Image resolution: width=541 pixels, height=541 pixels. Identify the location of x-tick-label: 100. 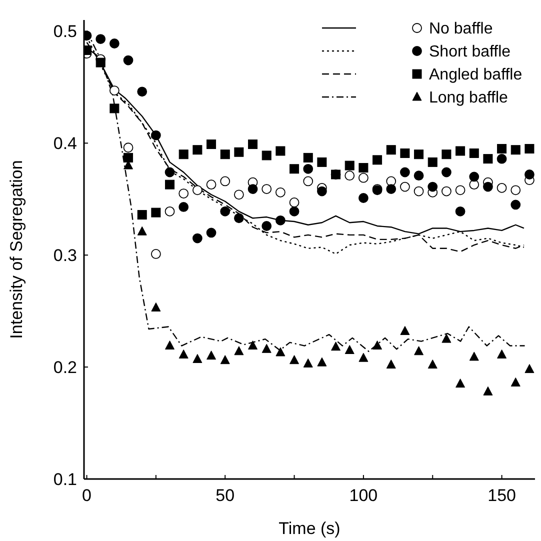
(363, 495).